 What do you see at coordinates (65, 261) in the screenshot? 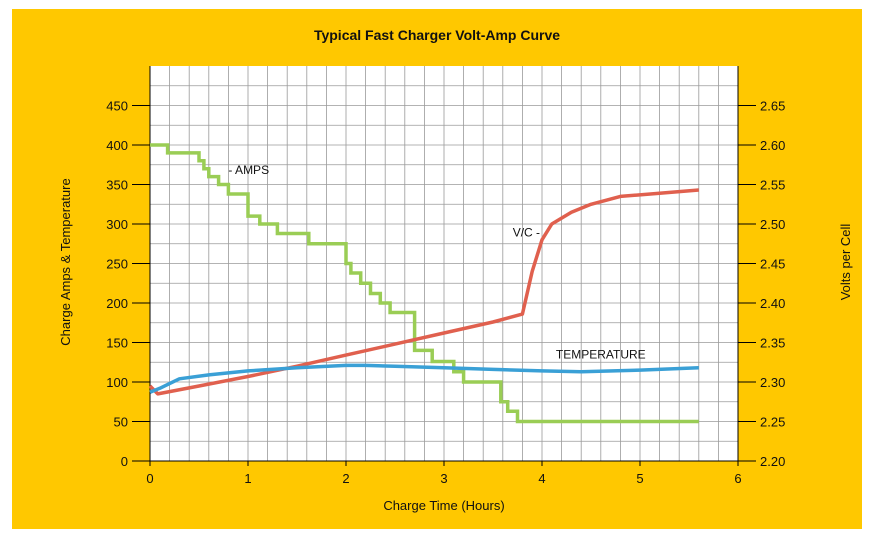
I see `y-axis-left-label: Charge Amps & Temperature` at bounding box center [65, 261].